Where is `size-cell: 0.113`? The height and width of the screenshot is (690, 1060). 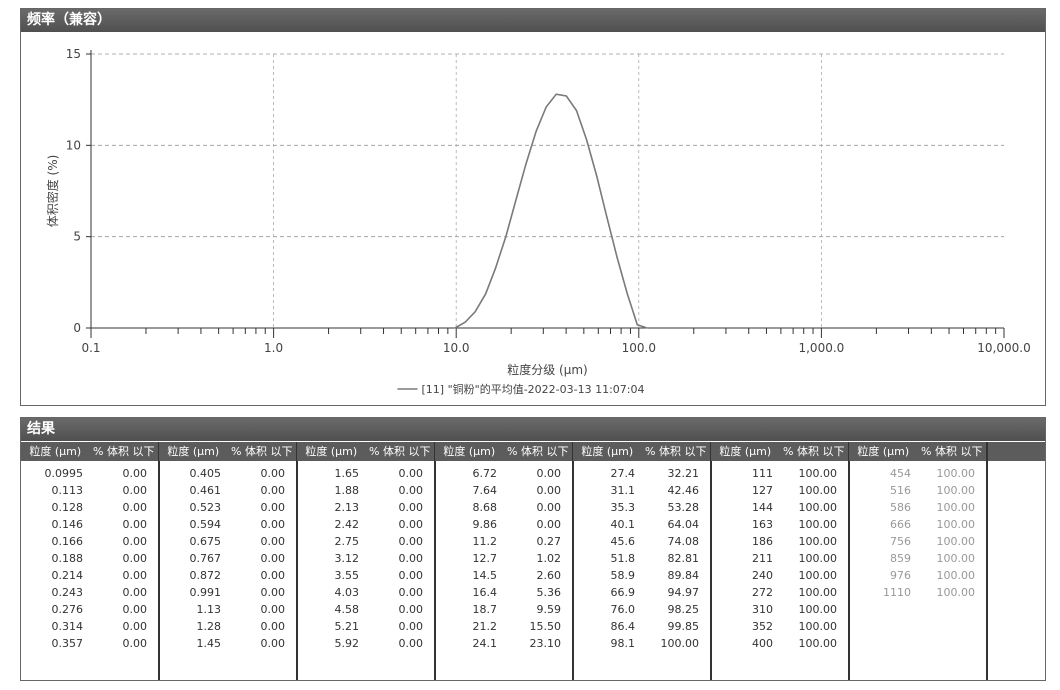
size-cell: 0.113 is located at coordinates (67, 490).